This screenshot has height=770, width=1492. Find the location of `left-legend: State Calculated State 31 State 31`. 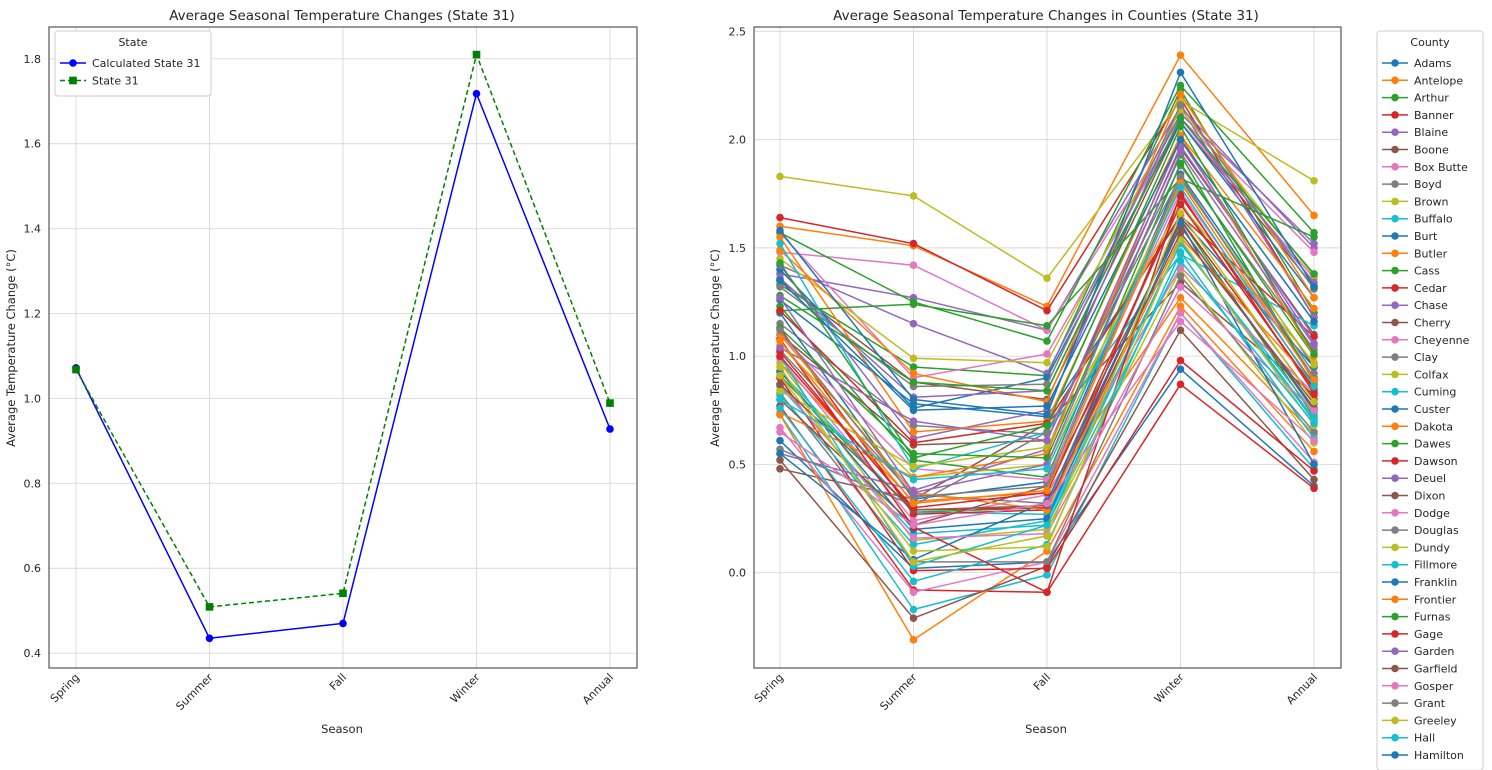

left-legend: State Calculated State 31 State 31 is located at coordinates (133, 63).